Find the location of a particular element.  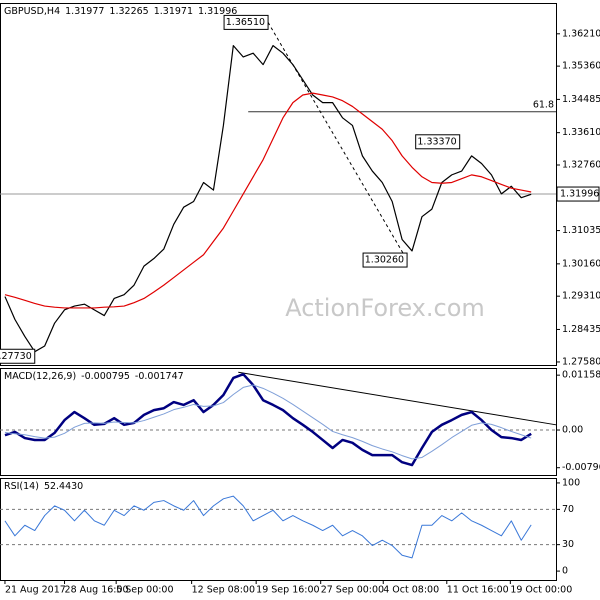

last-price-box is located at coordinates (578, 194).